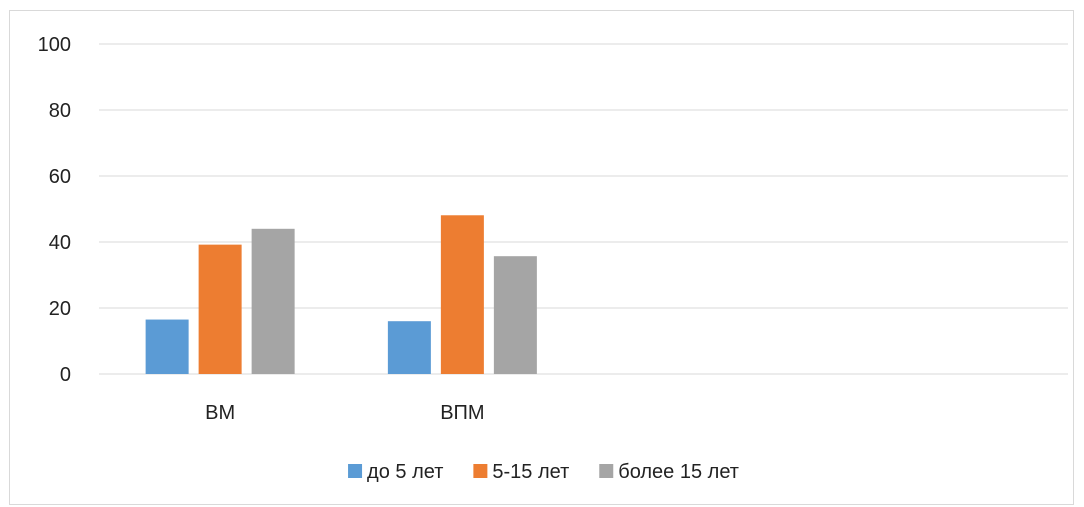 This screenshot has width=1084, height=507. Describe the element at coordinates (462, 413) in the screenshot. I see `category-label: ВПМ` at that location.